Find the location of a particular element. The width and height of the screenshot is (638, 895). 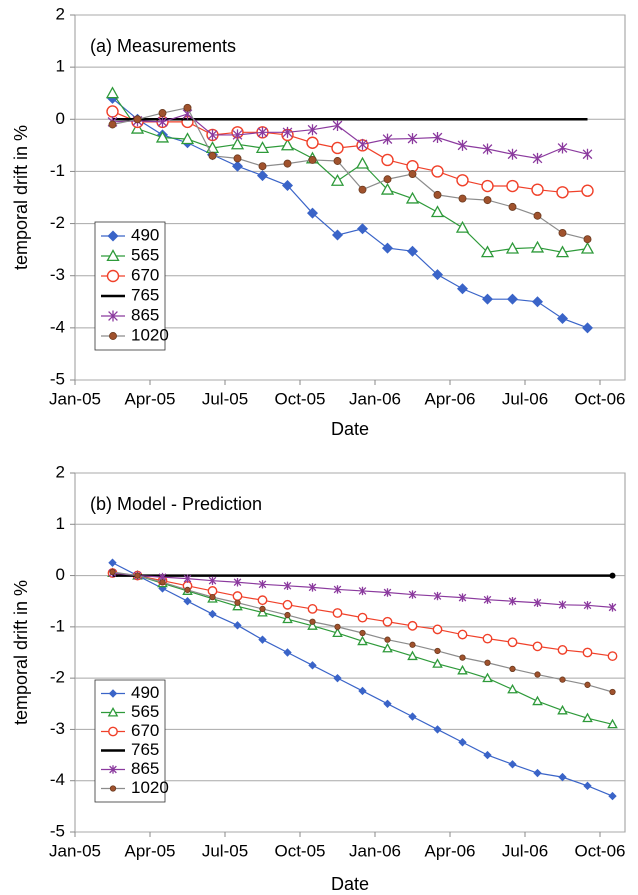

y-tick-label: -5 is located at coordinates (57, 830).